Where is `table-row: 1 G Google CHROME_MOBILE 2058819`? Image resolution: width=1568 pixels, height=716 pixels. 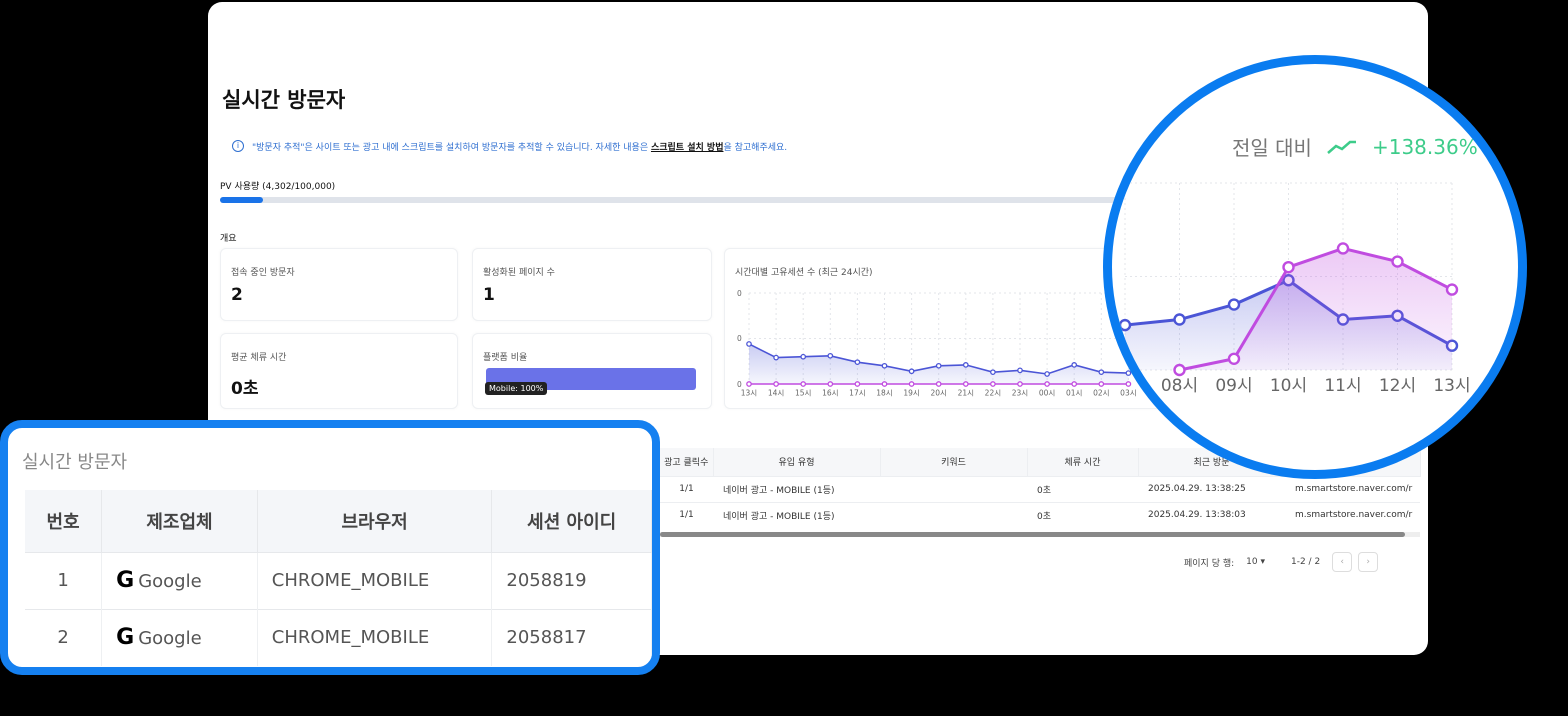
table-row: 1 G Google CHROME_MOBILE 2058819 is located at coordinates (338, 580).